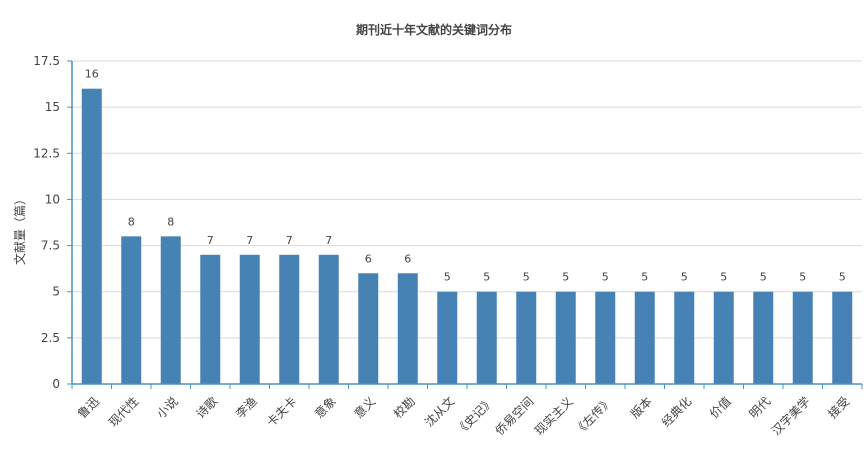 Image resolution: width=868 pixels, height=476 pixels. Describe the element at coordinates (404, 408) in the screenshot. I see `x-tick-label: 校勘` at that location.